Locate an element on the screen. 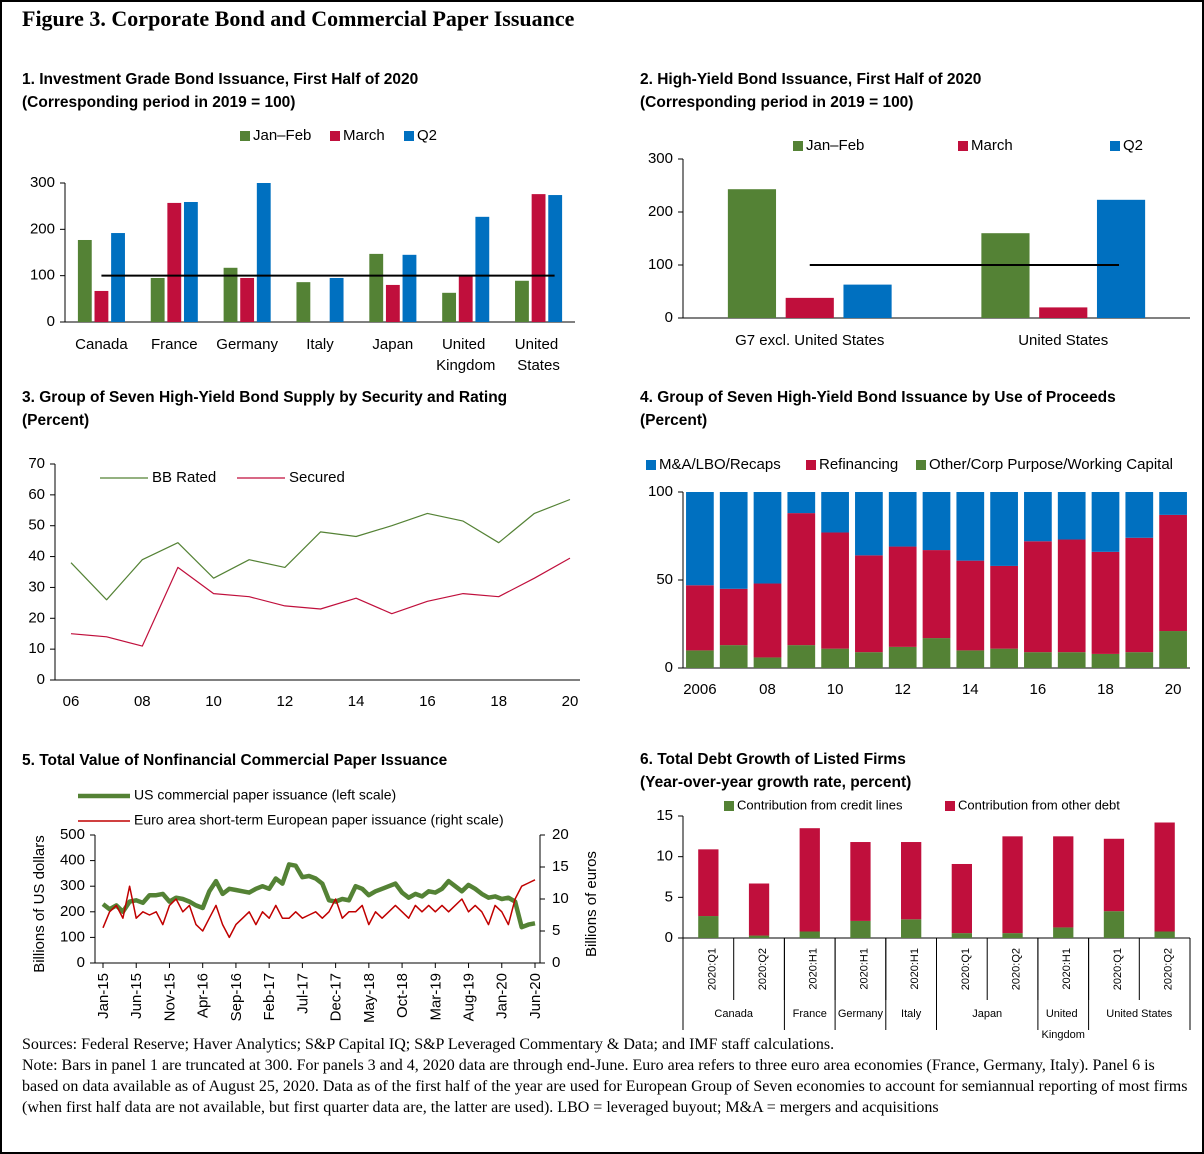 The image size is (1204, 1154). y-tick-label: 60 is located at coordinates (36, 494).